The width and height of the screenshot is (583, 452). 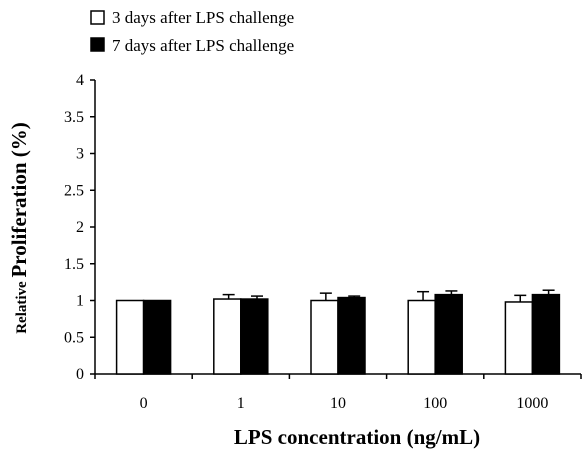 What do you see at coordinates (144, 403) in the screenshot?
I see `x-tick-label: 0` at bounding box center [144, 403].